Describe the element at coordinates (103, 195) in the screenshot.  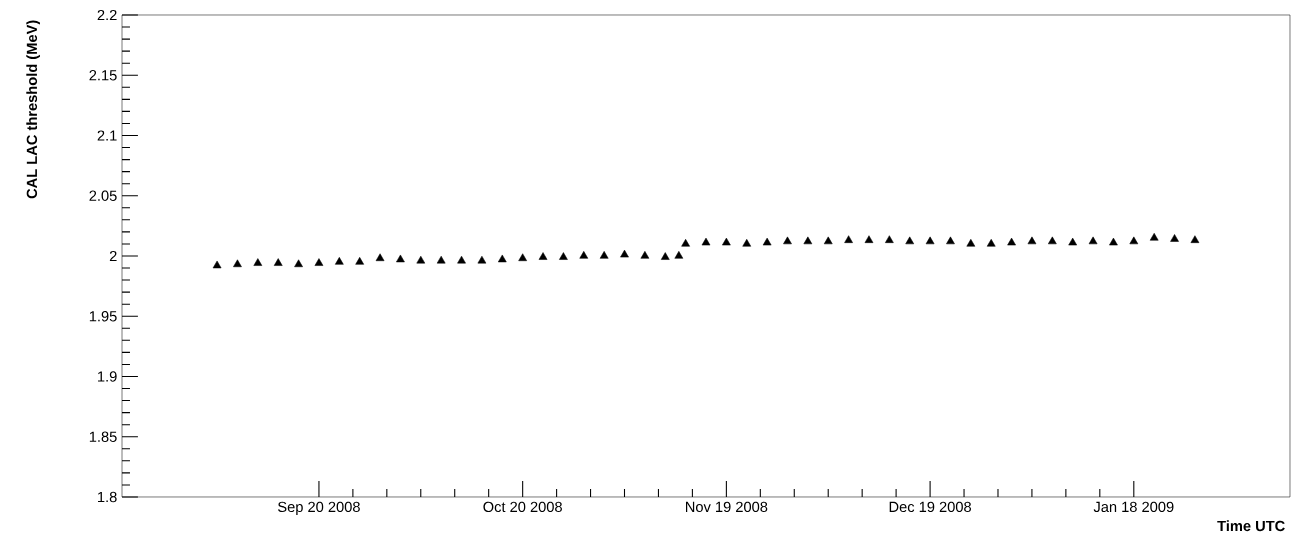
I see `y-tick-label: 2.05` at that location.